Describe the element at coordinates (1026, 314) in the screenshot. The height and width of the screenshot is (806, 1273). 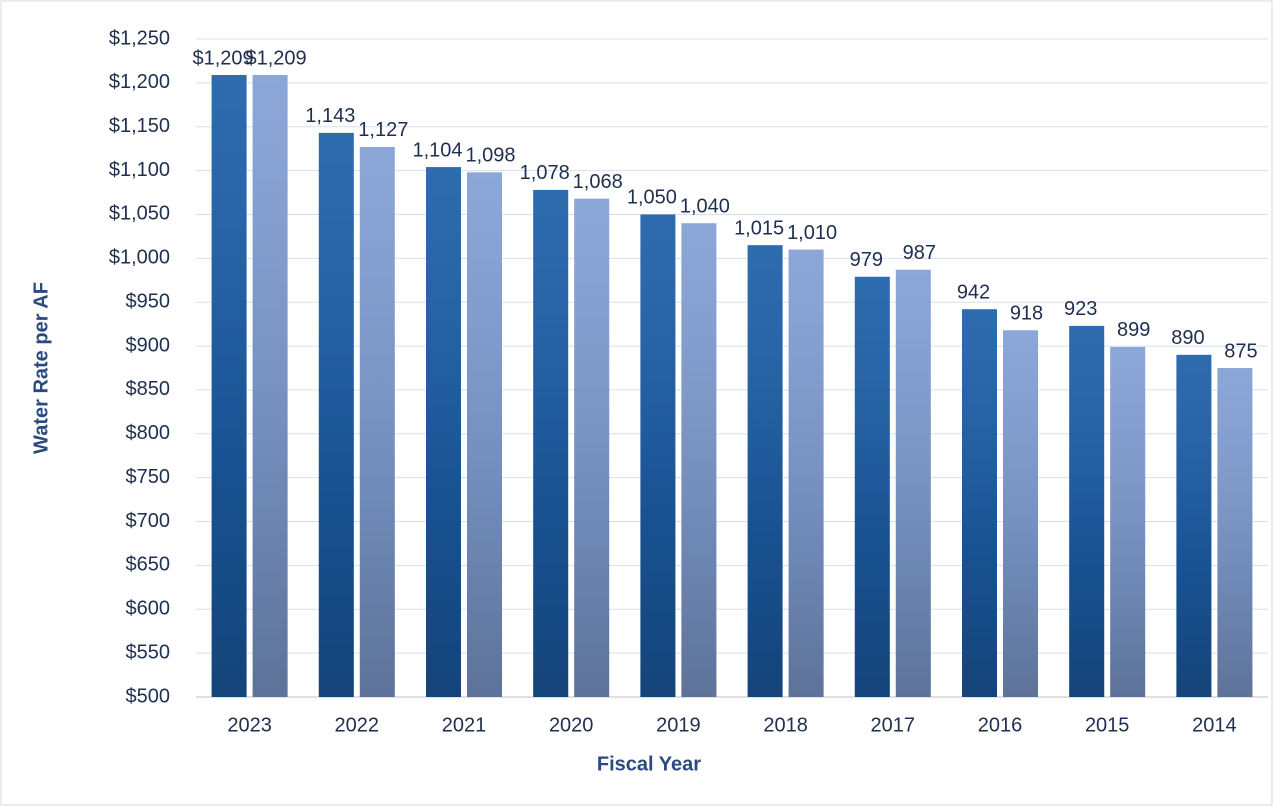
I see `data-label: 918` at that location.